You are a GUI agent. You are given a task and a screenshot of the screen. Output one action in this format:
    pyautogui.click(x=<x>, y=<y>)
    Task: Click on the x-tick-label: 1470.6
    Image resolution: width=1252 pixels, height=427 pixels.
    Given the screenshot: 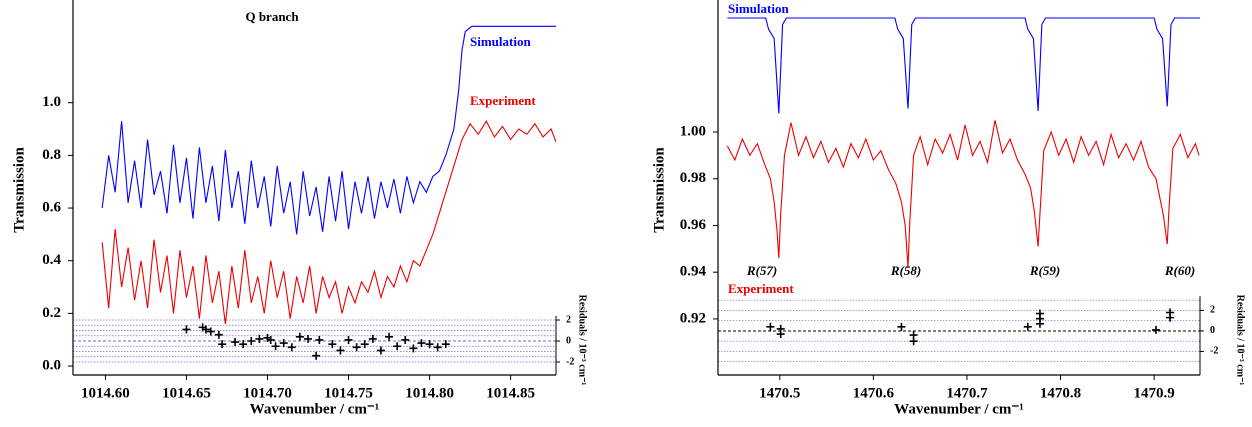 What is the action you would take?
    pyautogui.click(x=874, y=393)
    